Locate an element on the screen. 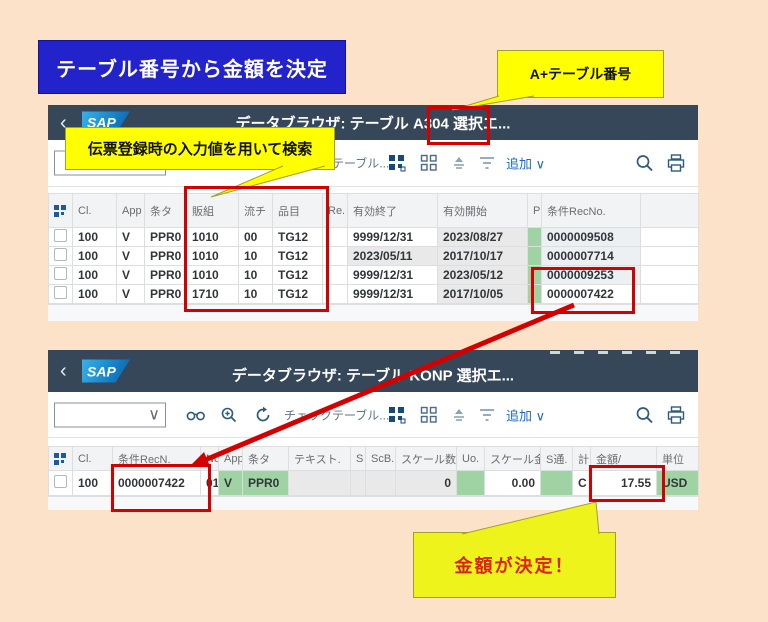 This screenshot has height=622, width=768. col-header: 計. is located at coordinates (581, 458).